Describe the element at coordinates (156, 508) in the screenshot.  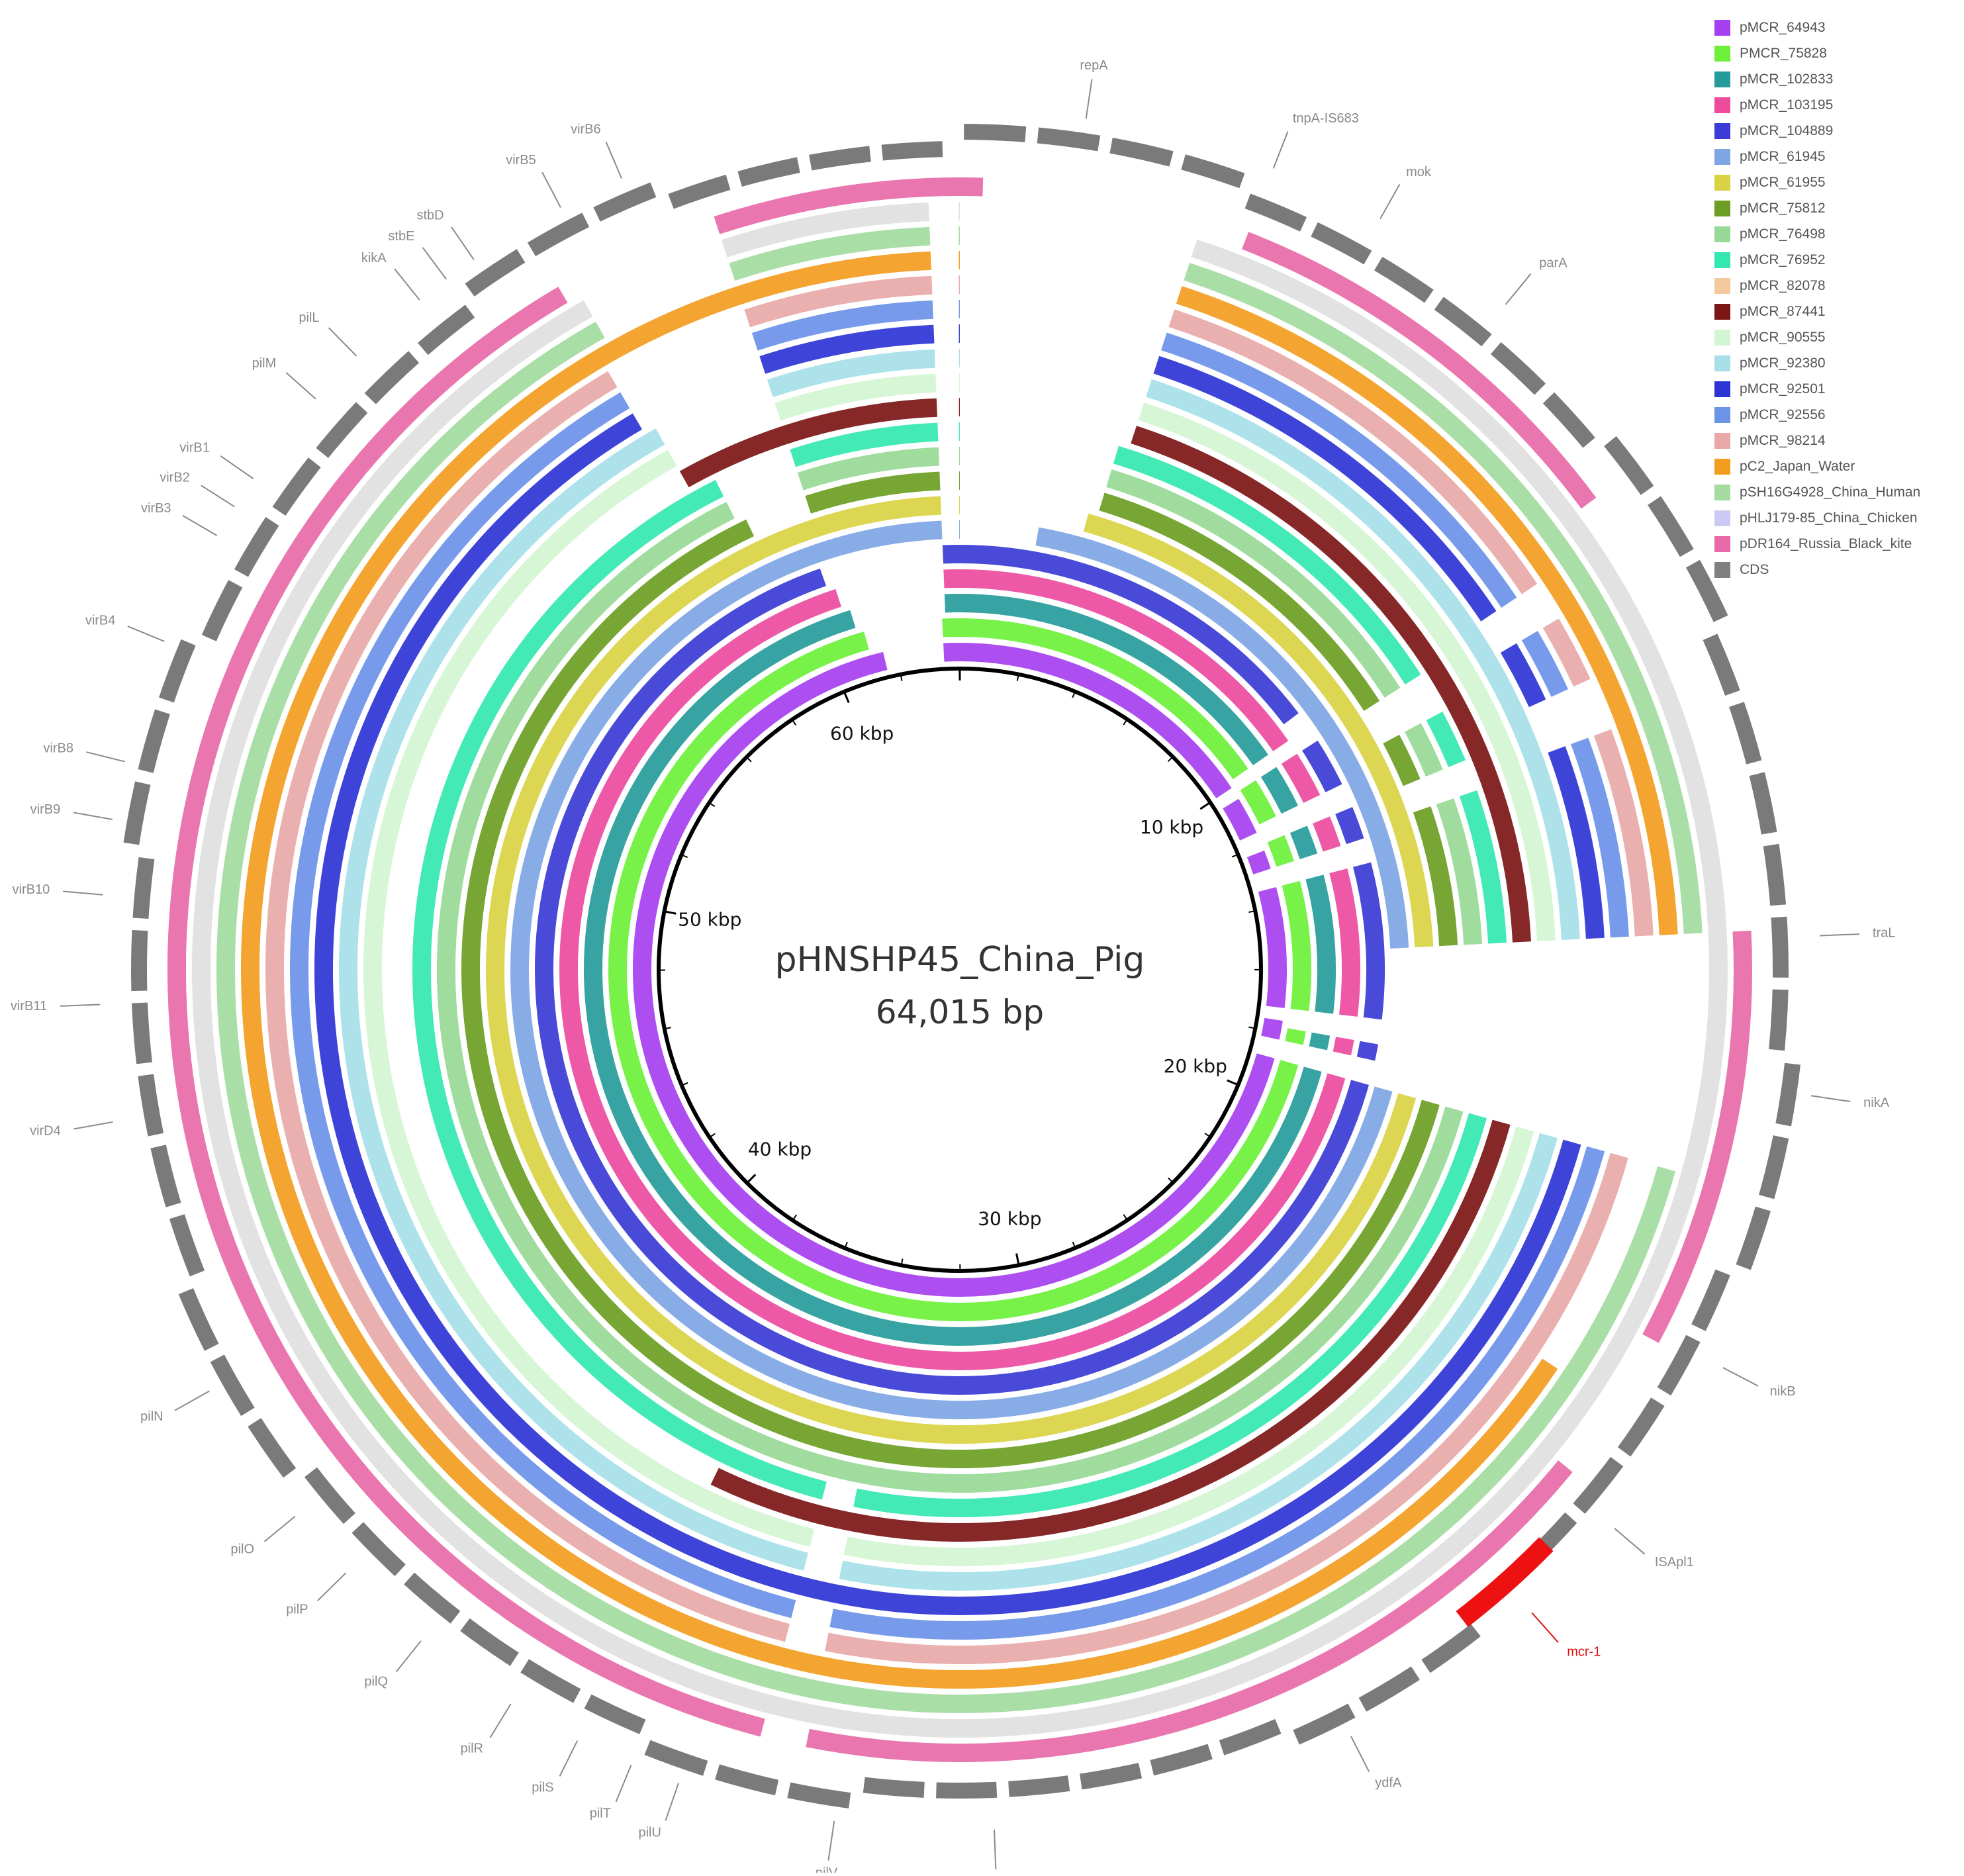
I see `gene-label-virB3: virB3` at that location.